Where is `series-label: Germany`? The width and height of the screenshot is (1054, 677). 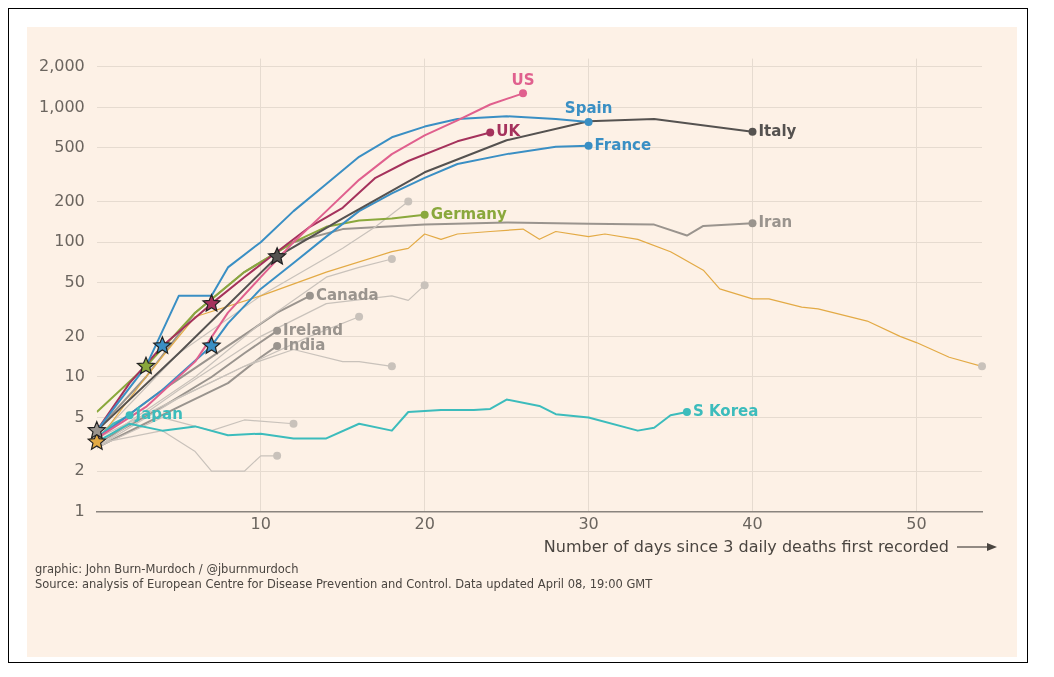
series-label: Germany is located at coordinates (468, 213).